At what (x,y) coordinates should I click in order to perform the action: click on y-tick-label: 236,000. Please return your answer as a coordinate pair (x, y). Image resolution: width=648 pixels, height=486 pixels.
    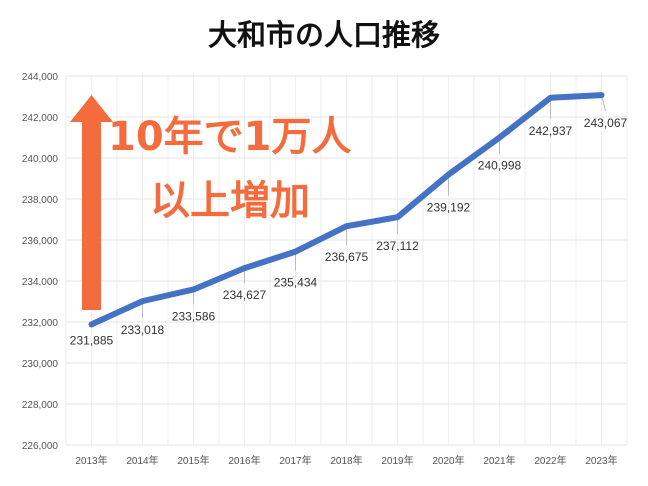
    Looking at the image, I should click on (40, 241).